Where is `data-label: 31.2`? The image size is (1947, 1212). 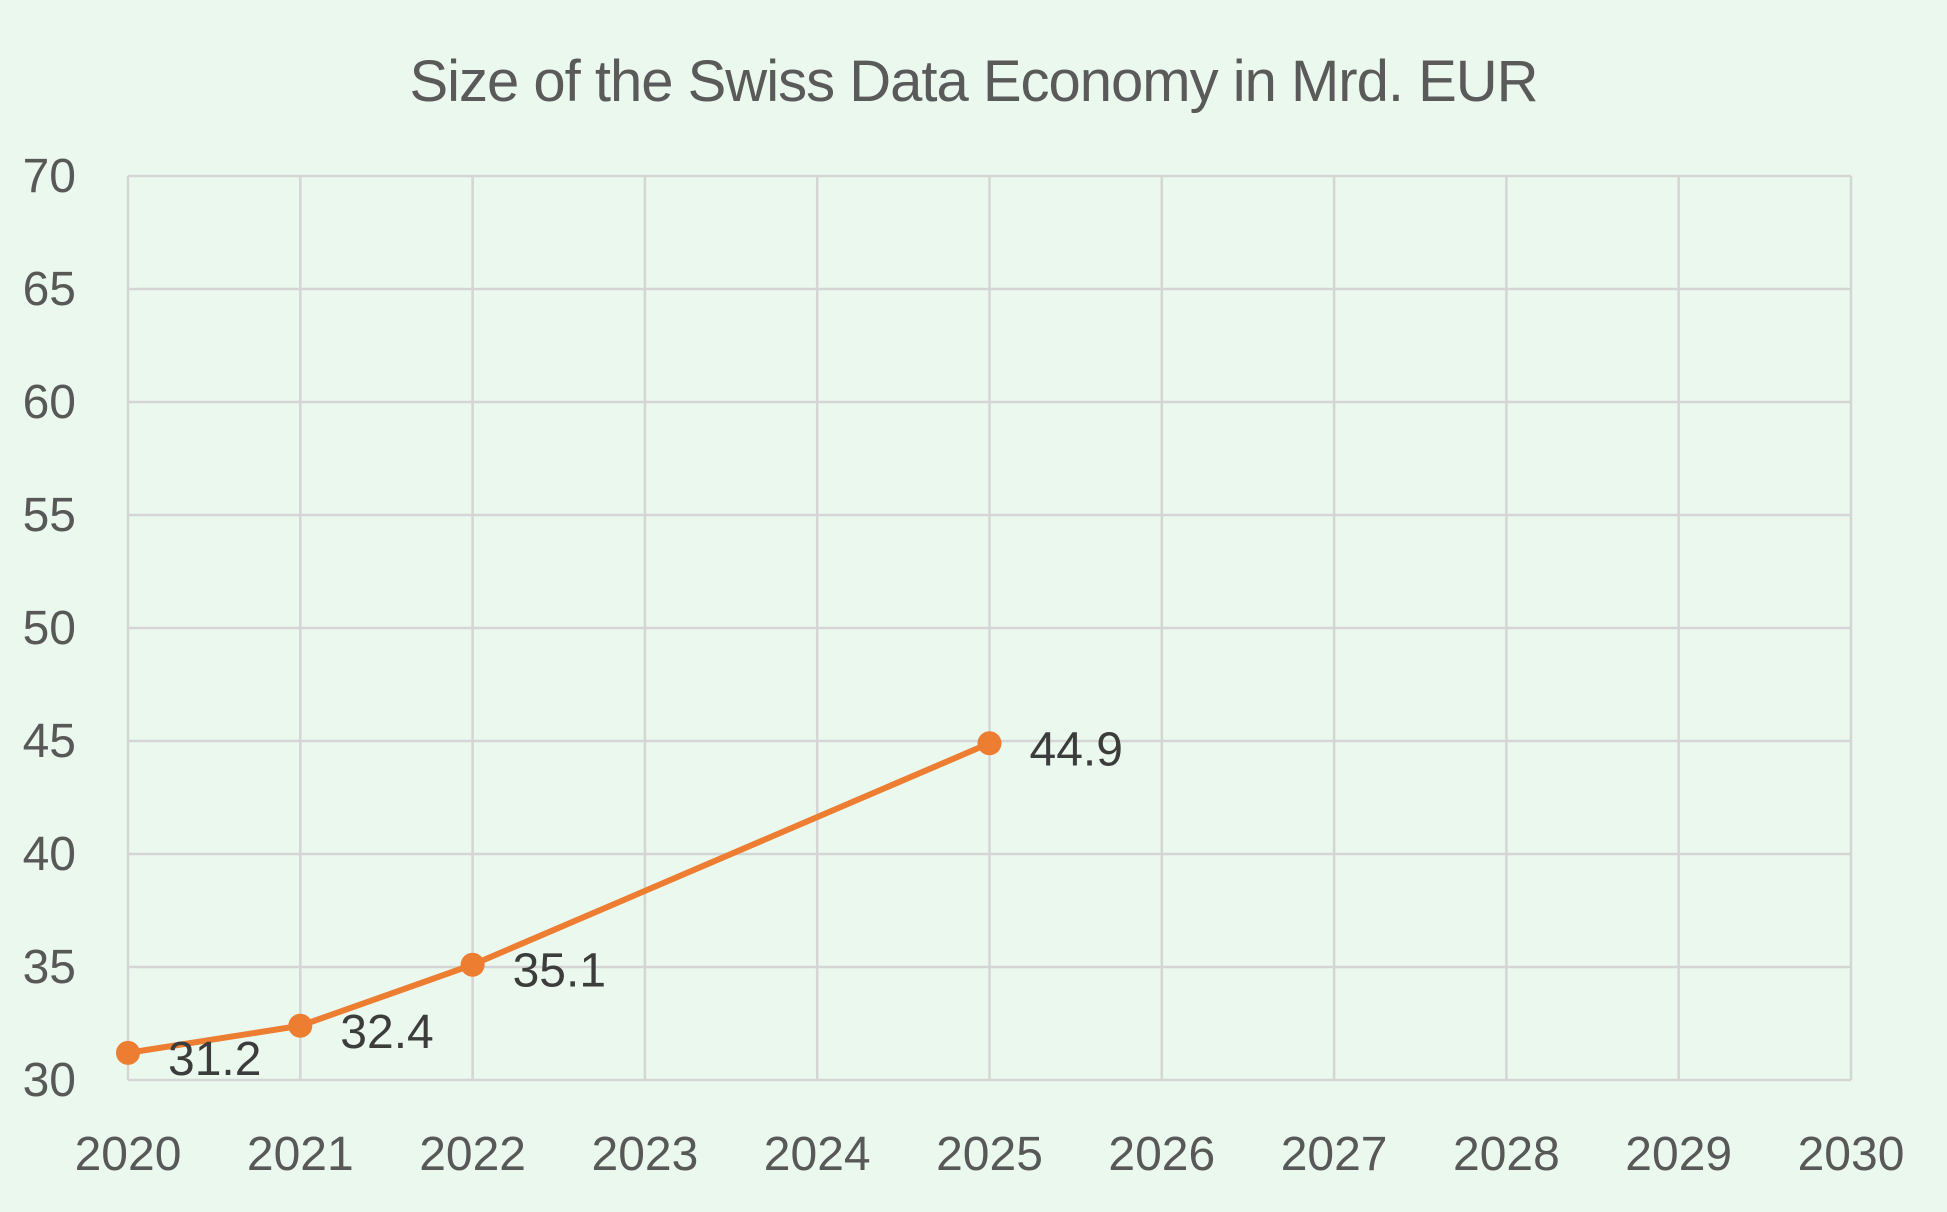 data-label: 31.2 is located at coordinates (214, 1059).